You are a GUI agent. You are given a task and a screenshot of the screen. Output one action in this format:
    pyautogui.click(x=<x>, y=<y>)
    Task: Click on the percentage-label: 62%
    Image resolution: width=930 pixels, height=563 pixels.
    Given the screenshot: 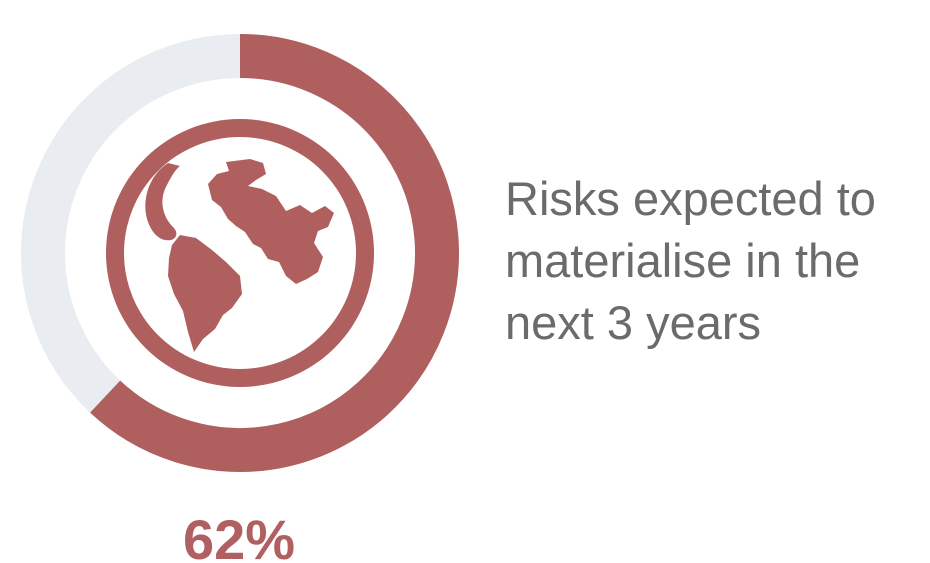 What is the action you would take?
    pyautogui.click(x=239, y=535)
    